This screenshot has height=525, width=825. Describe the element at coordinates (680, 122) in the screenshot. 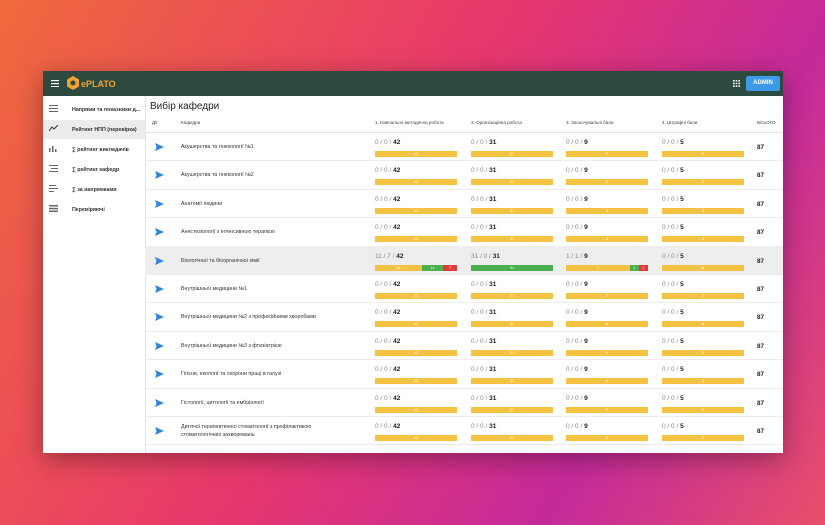

I see `column-header: 4. Штрафні бали` at that location.